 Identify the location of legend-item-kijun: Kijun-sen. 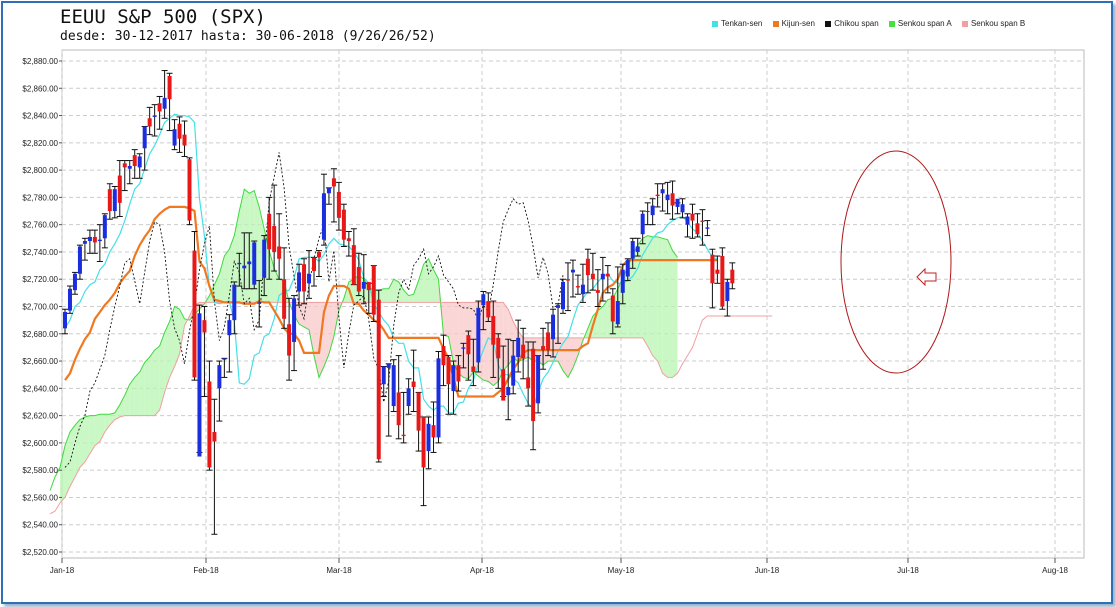
(793, 23).